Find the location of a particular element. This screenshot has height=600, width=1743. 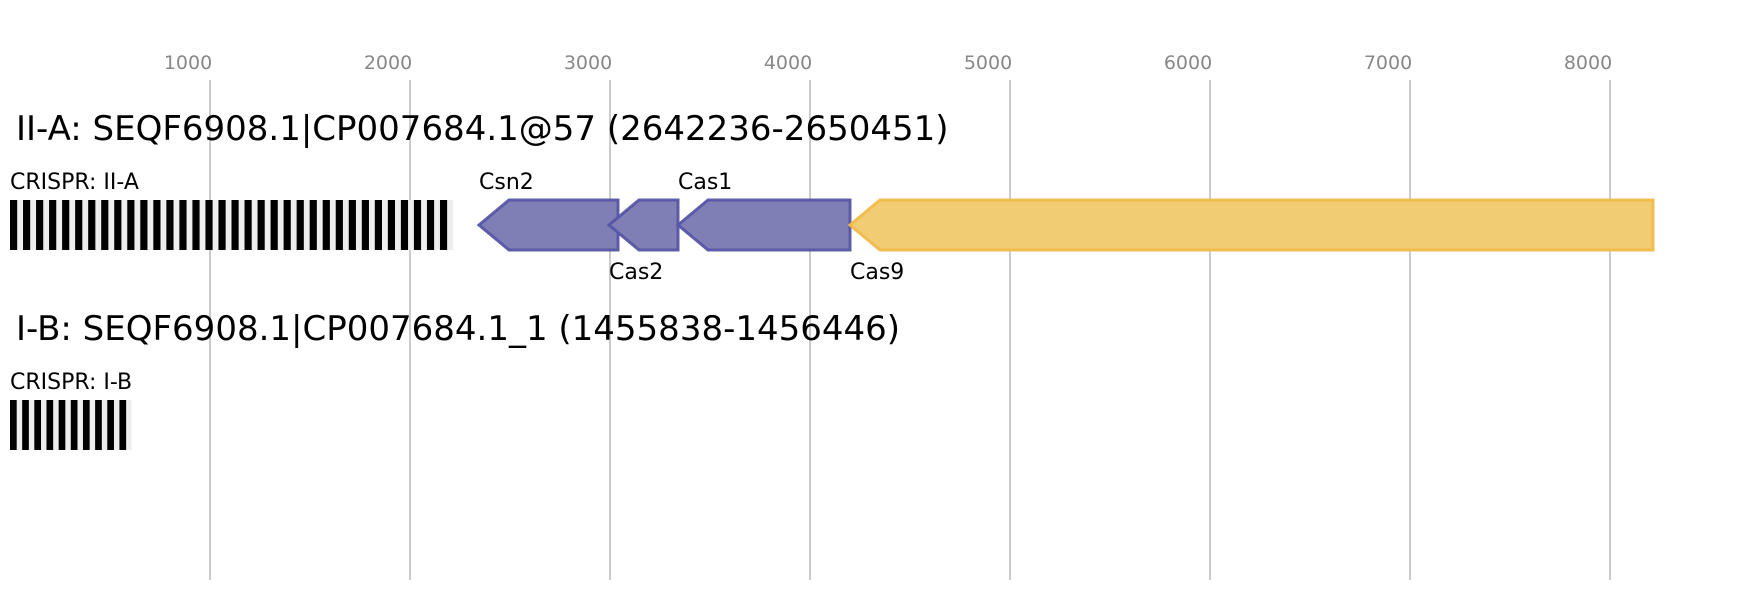

tick-label: 7000 is located at coordinates (1388, 63).